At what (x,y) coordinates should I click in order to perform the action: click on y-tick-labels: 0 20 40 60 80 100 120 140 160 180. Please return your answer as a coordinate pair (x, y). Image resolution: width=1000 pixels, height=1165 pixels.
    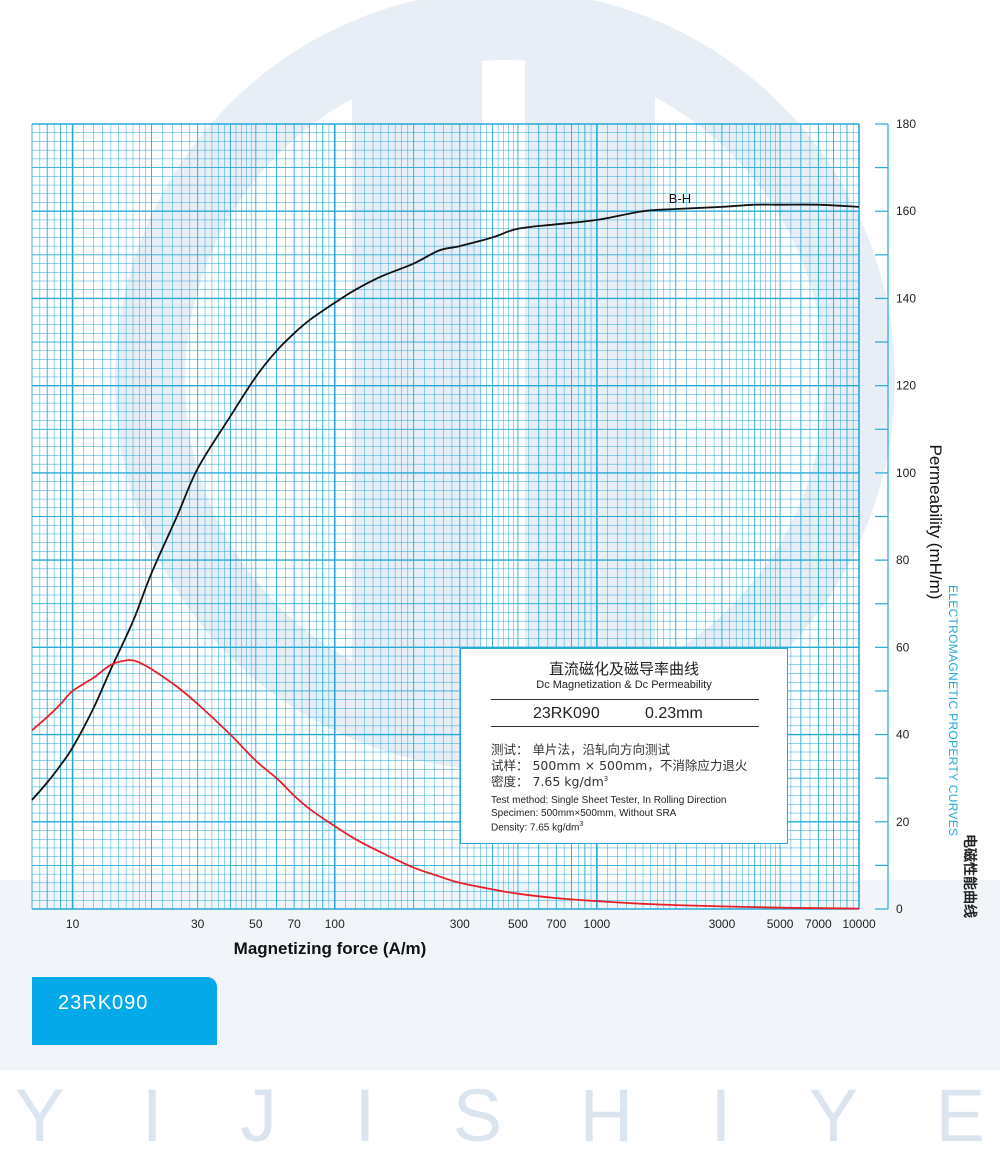
    Looking at the image, I should click on (906, 516).